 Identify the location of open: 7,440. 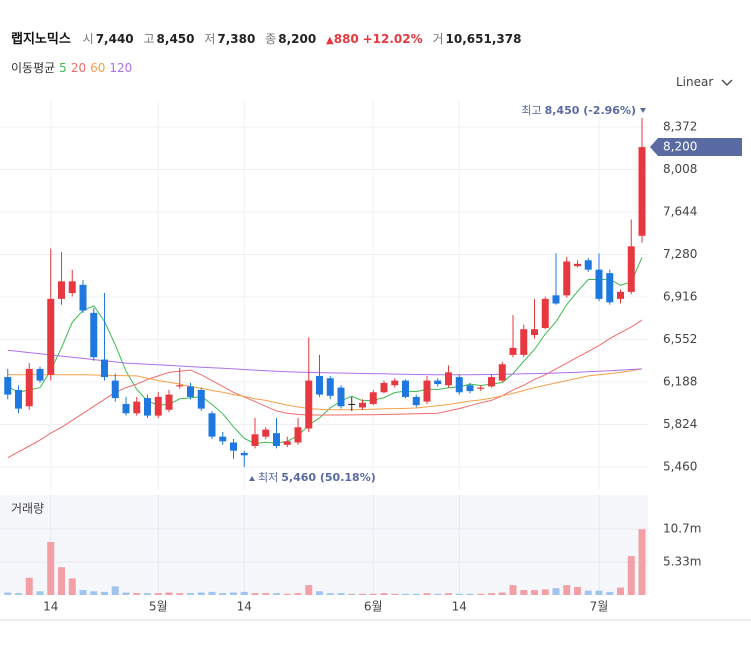
(114, 39).